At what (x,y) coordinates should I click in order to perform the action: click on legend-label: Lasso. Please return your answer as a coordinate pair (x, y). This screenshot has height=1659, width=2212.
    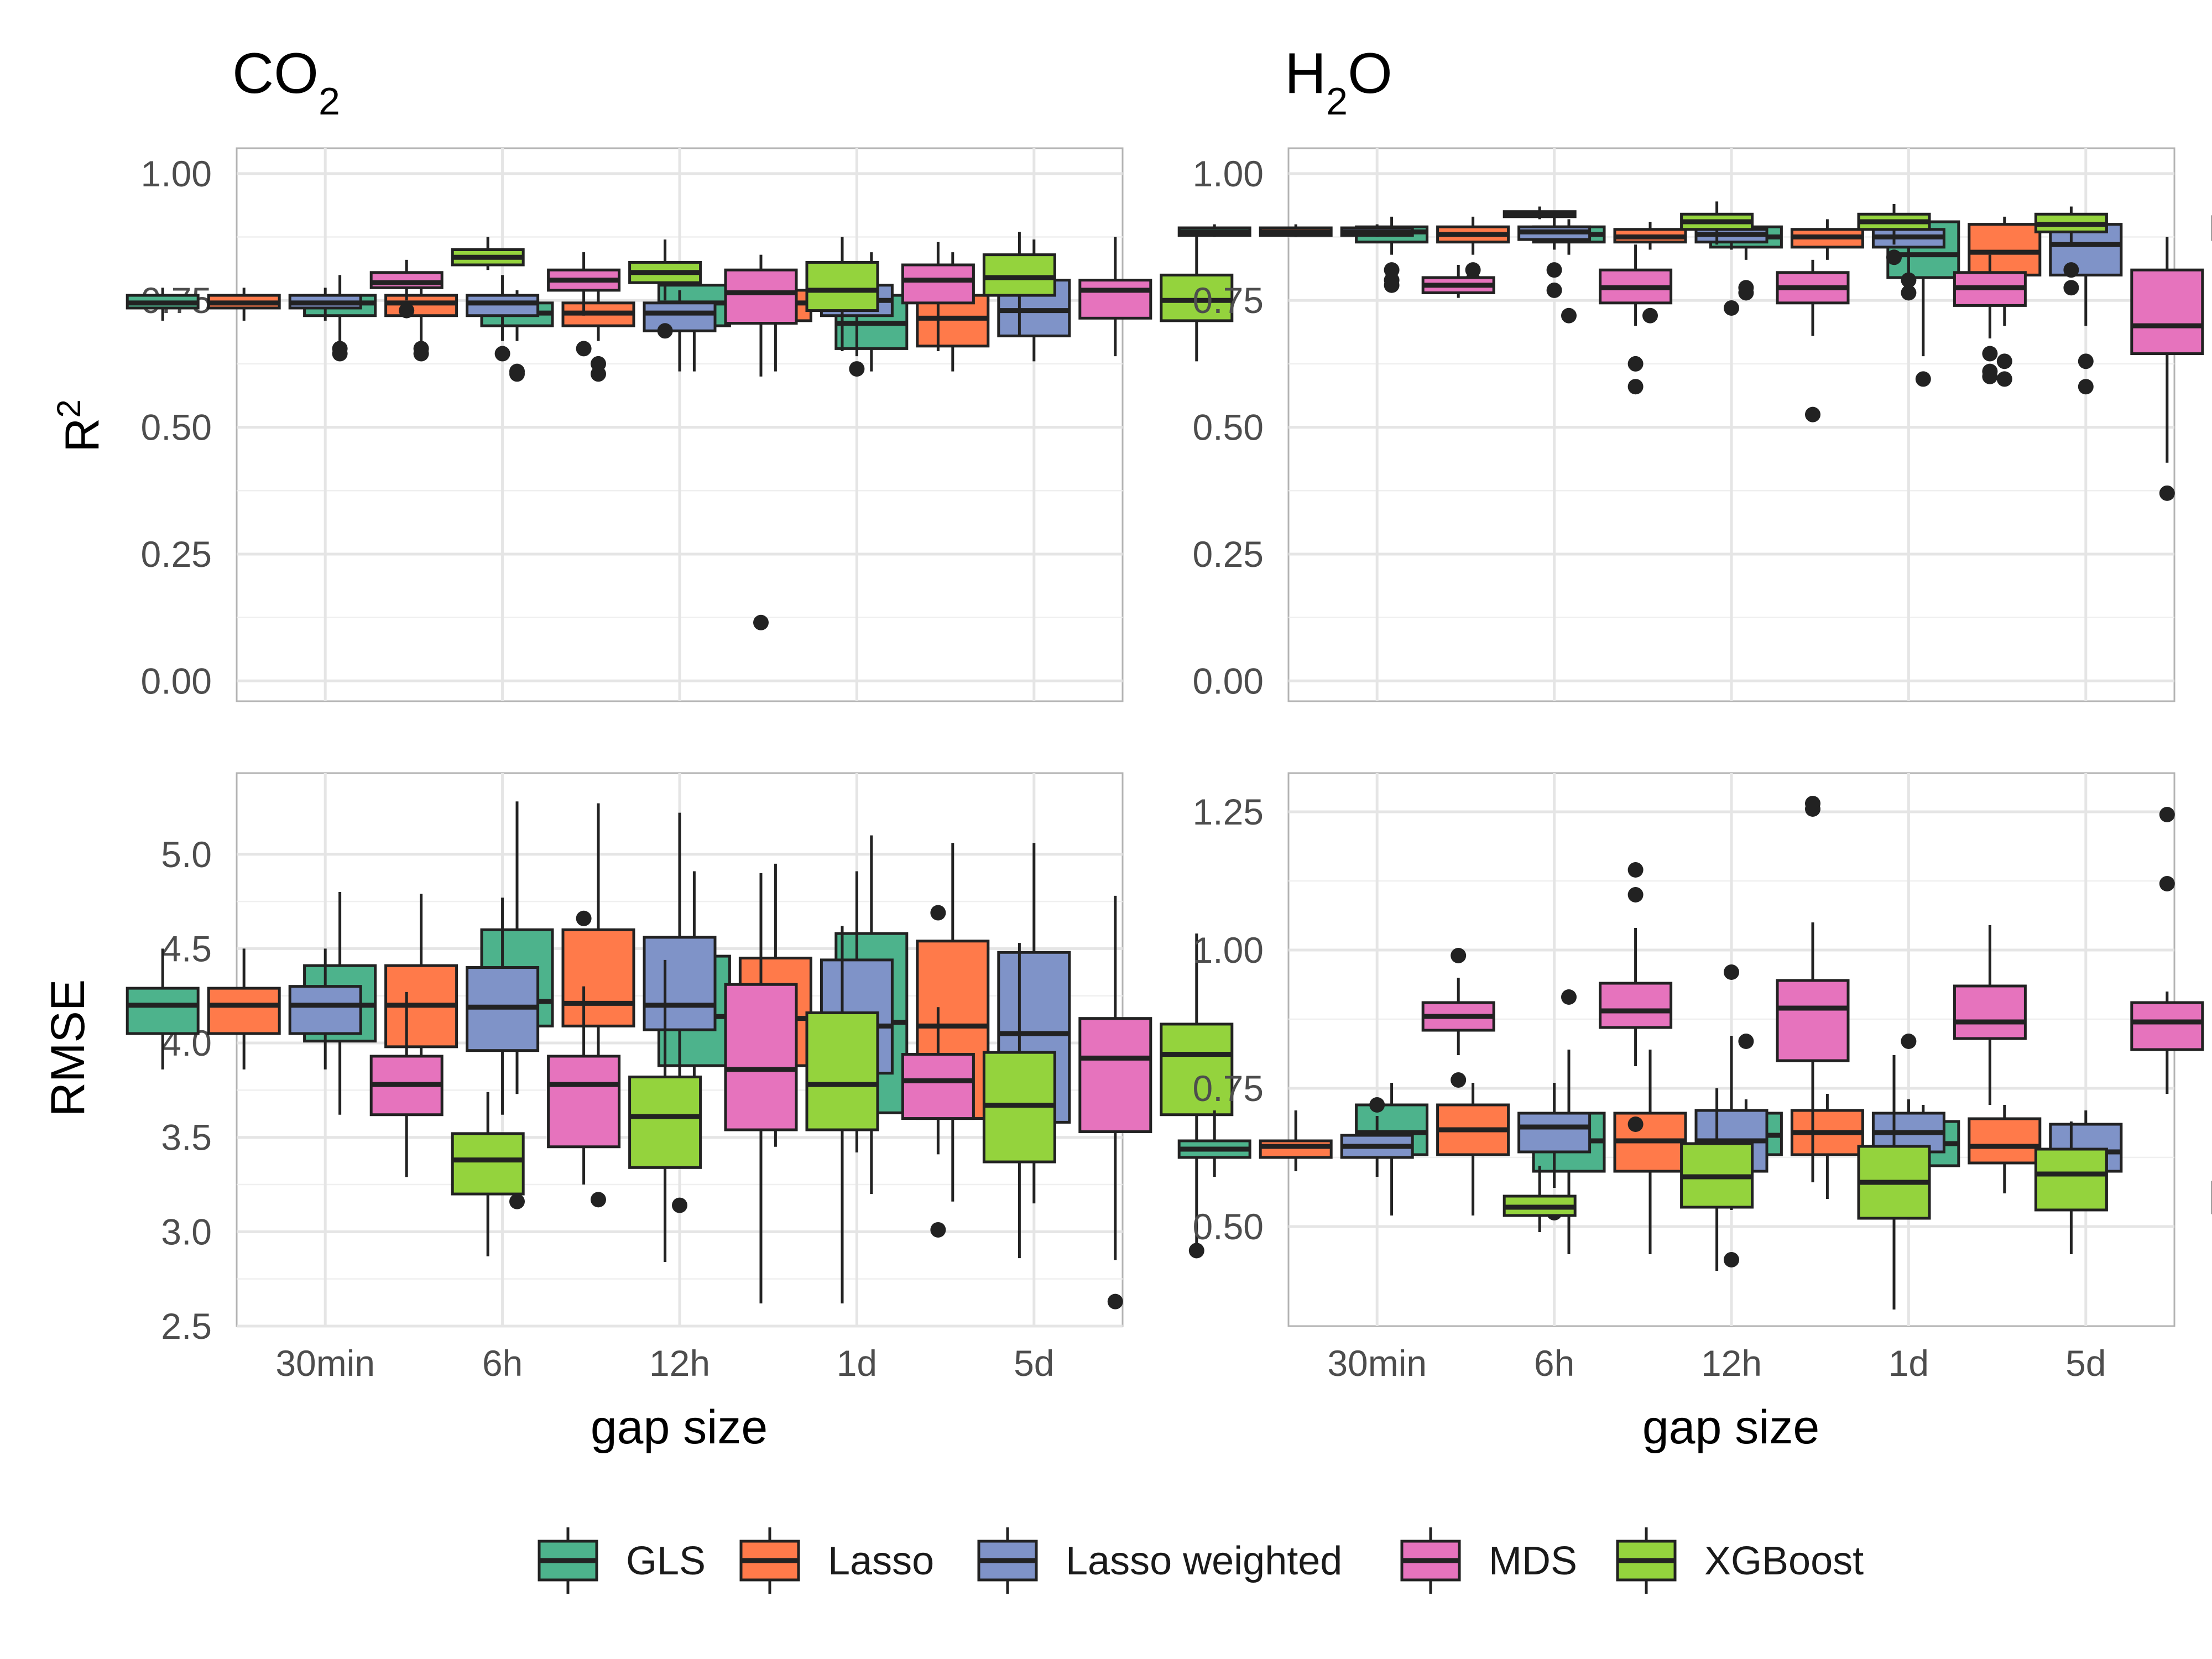
    Looking at the image, I should click on (881, 1561).